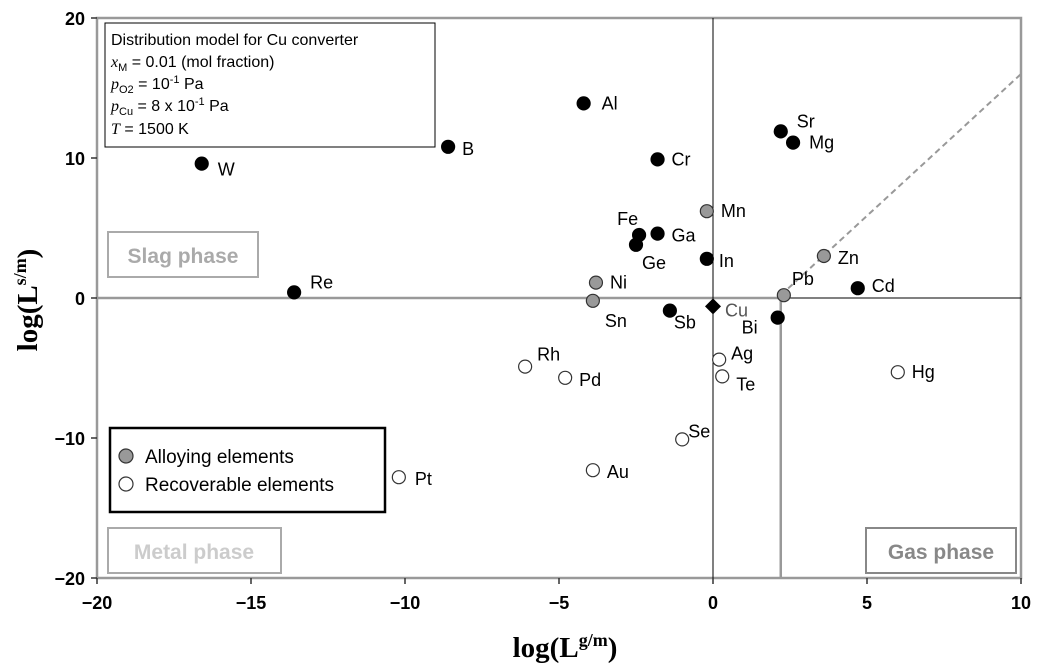 The width and height of the screenshot is (1037, 665). I want to click on x-tick-label: 10, so click(1021, 603).